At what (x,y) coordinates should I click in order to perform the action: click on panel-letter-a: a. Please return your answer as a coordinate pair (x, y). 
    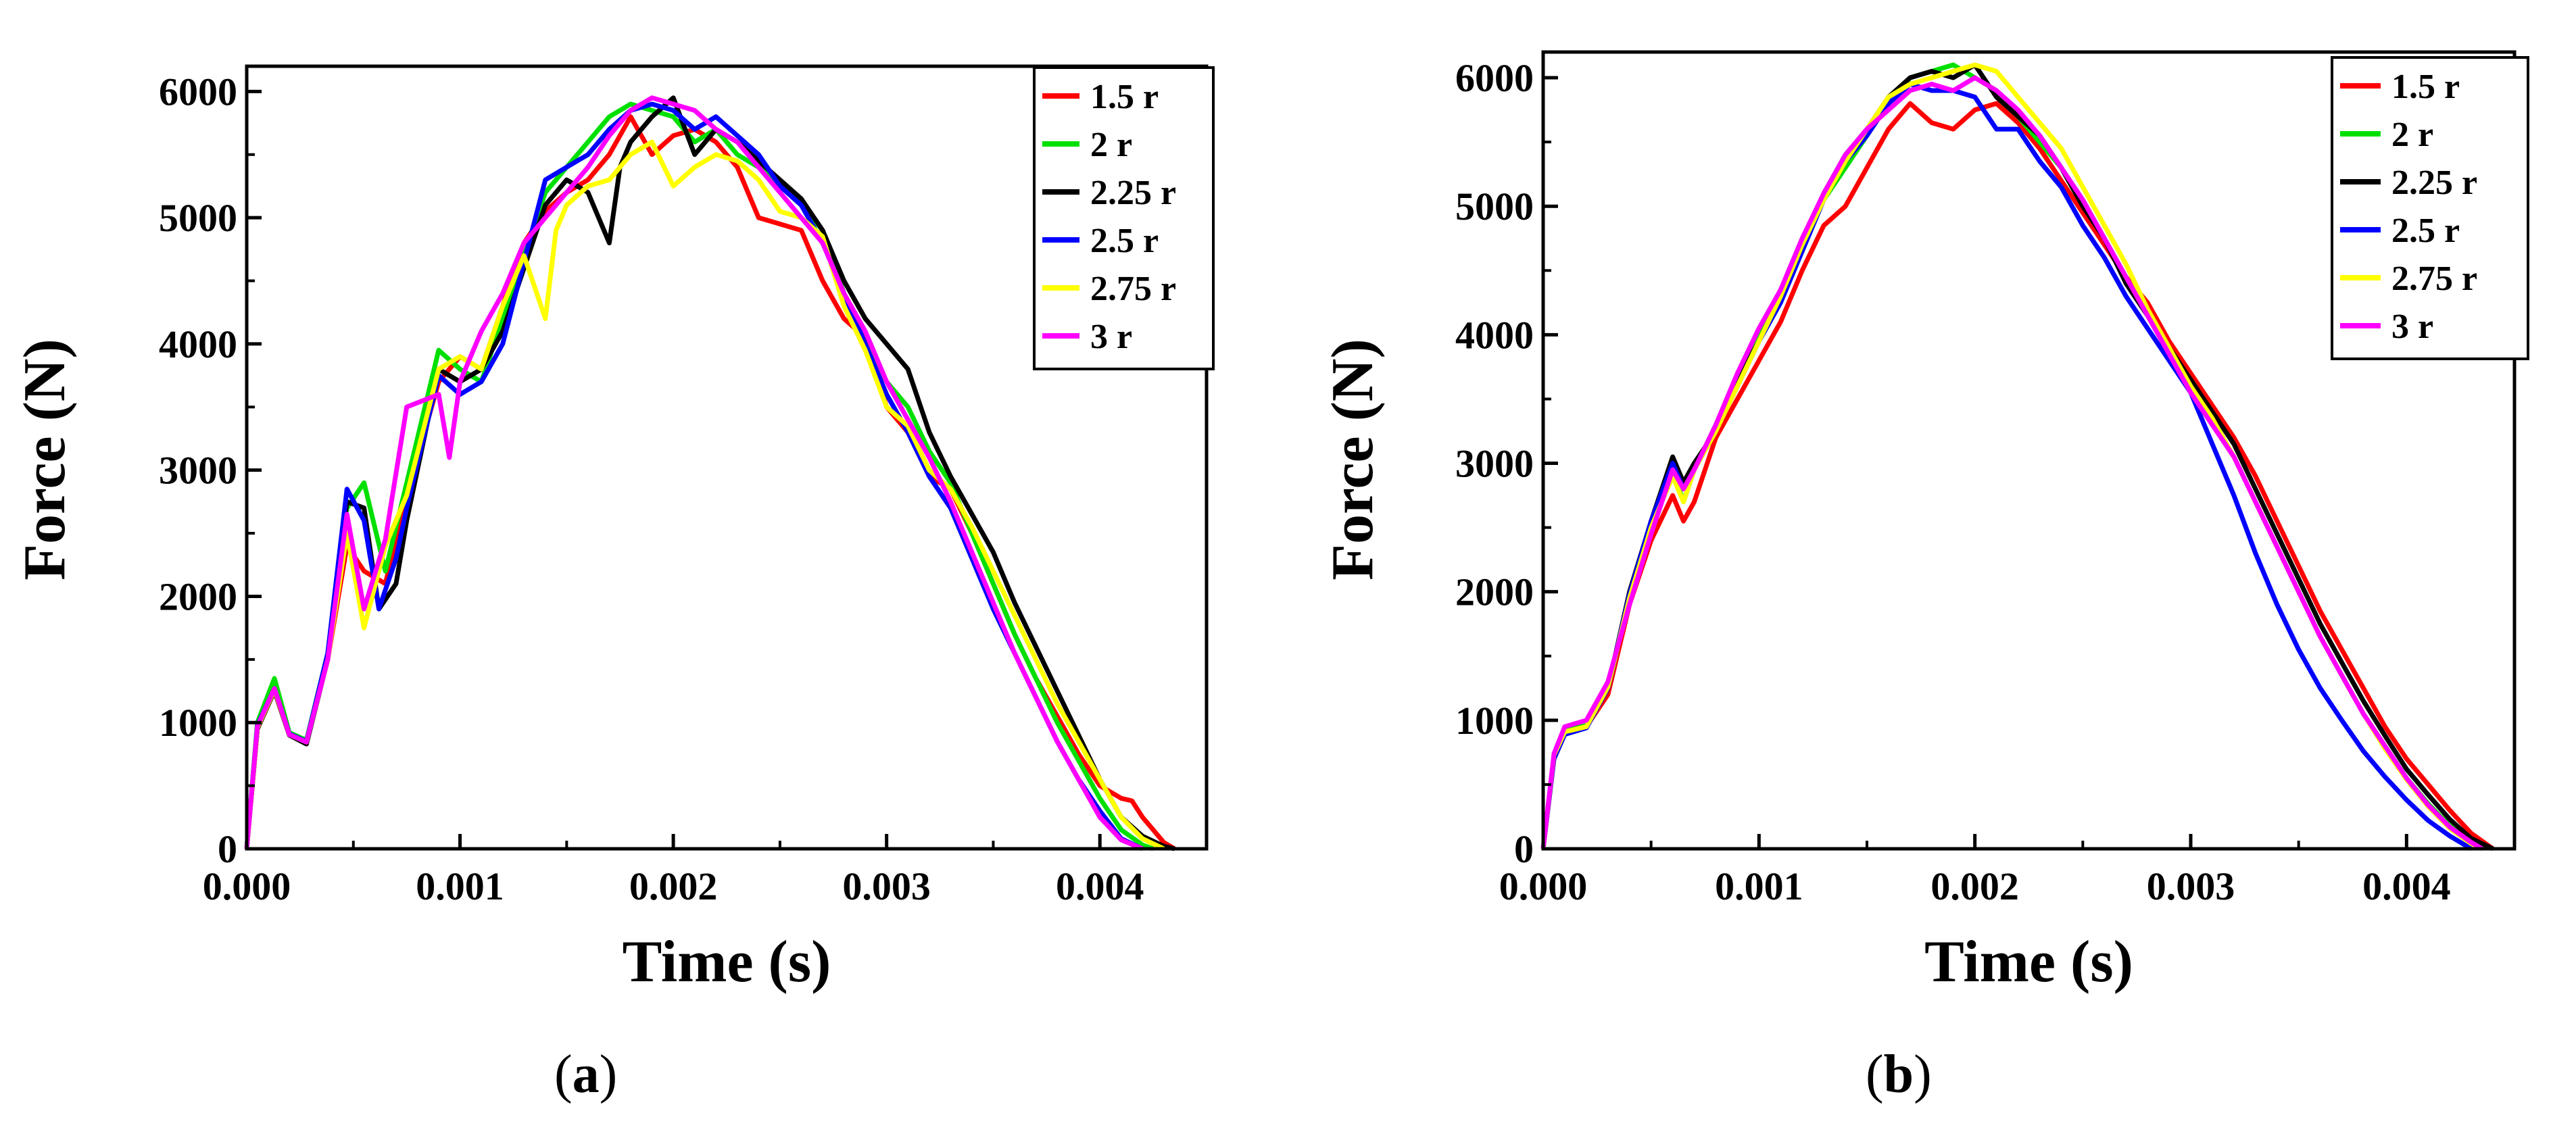
    Looking at the image, I should click on (586, 1074).